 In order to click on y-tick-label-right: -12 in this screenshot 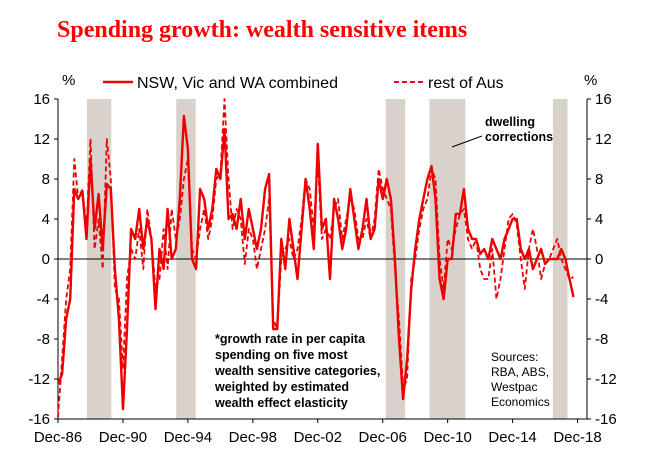, I will do `click(606, 379)`.